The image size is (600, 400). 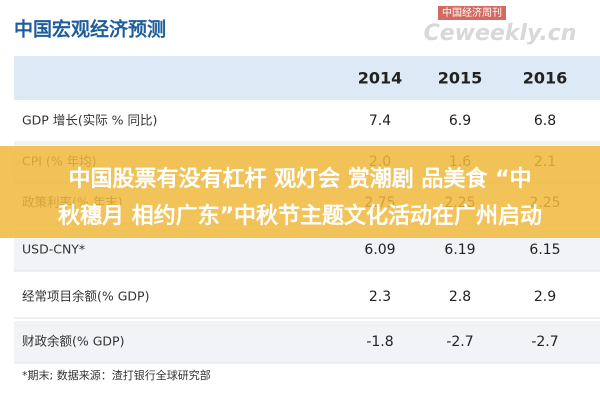 I want to click on row-label: USD-CNY*, so click(x=53, y=249).